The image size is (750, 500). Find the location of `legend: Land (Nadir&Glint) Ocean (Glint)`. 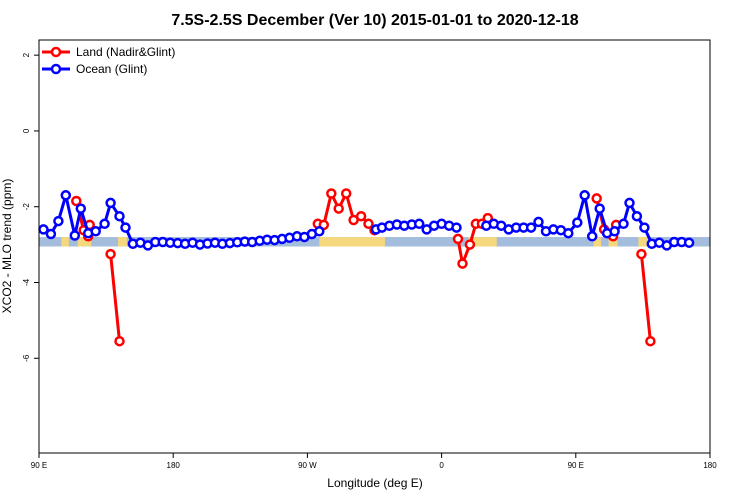

legend: Land (Nadir&Glint) Ocean (Glint) is located at coordinates (108, 60).